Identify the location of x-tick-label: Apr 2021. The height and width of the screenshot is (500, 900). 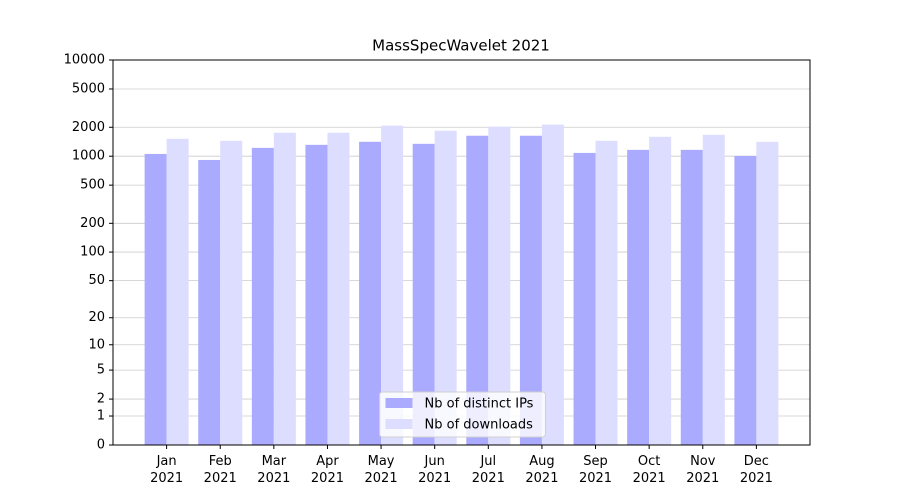
(327, 470).